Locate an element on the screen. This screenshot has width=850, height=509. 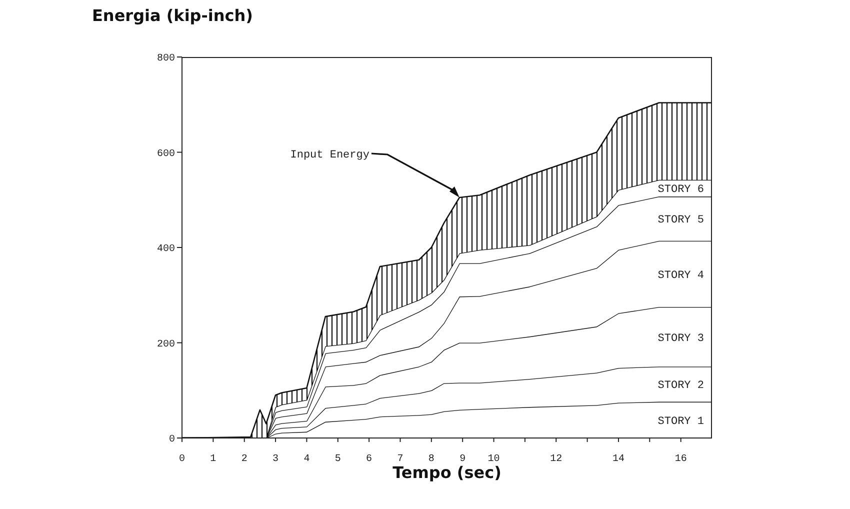
x-tick-label: 16 is located at coordinates (680, 460).